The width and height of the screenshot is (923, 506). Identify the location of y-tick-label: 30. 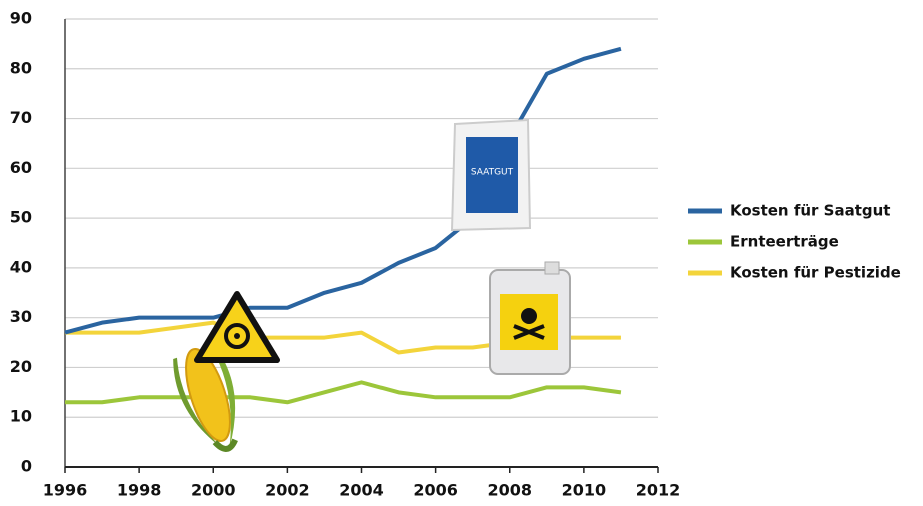
(21, 316).